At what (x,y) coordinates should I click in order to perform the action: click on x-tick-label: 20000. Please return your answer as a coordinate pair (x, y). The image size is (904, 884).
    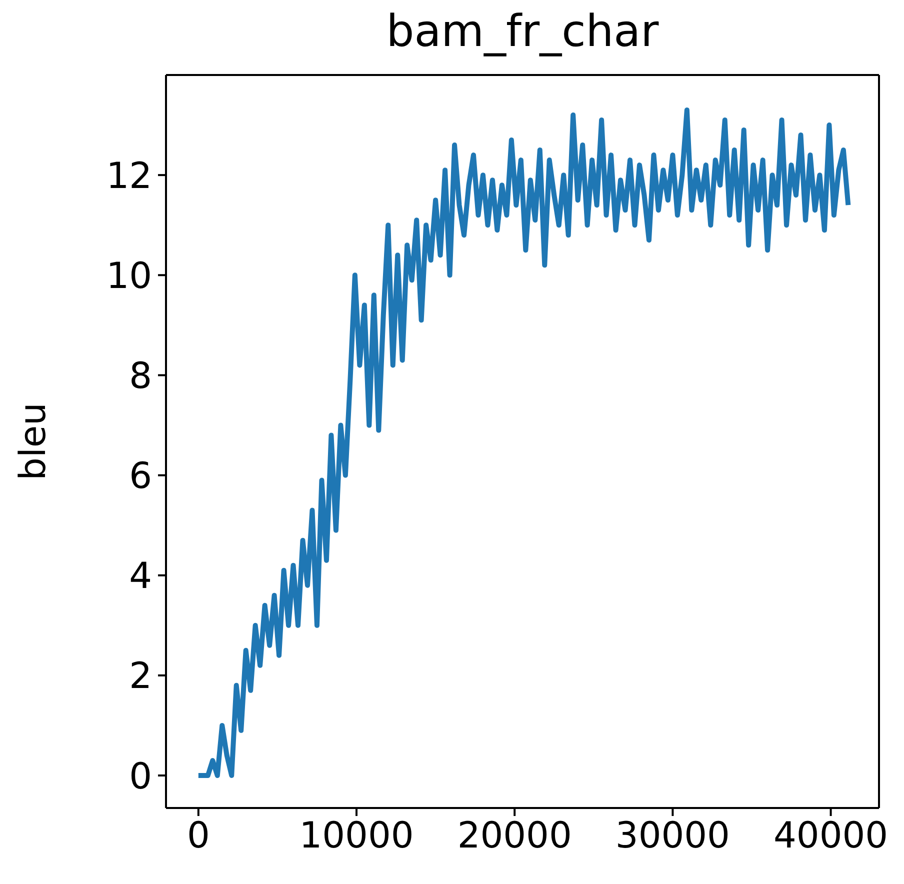
    Looking at the image, I should click on (514, 836).